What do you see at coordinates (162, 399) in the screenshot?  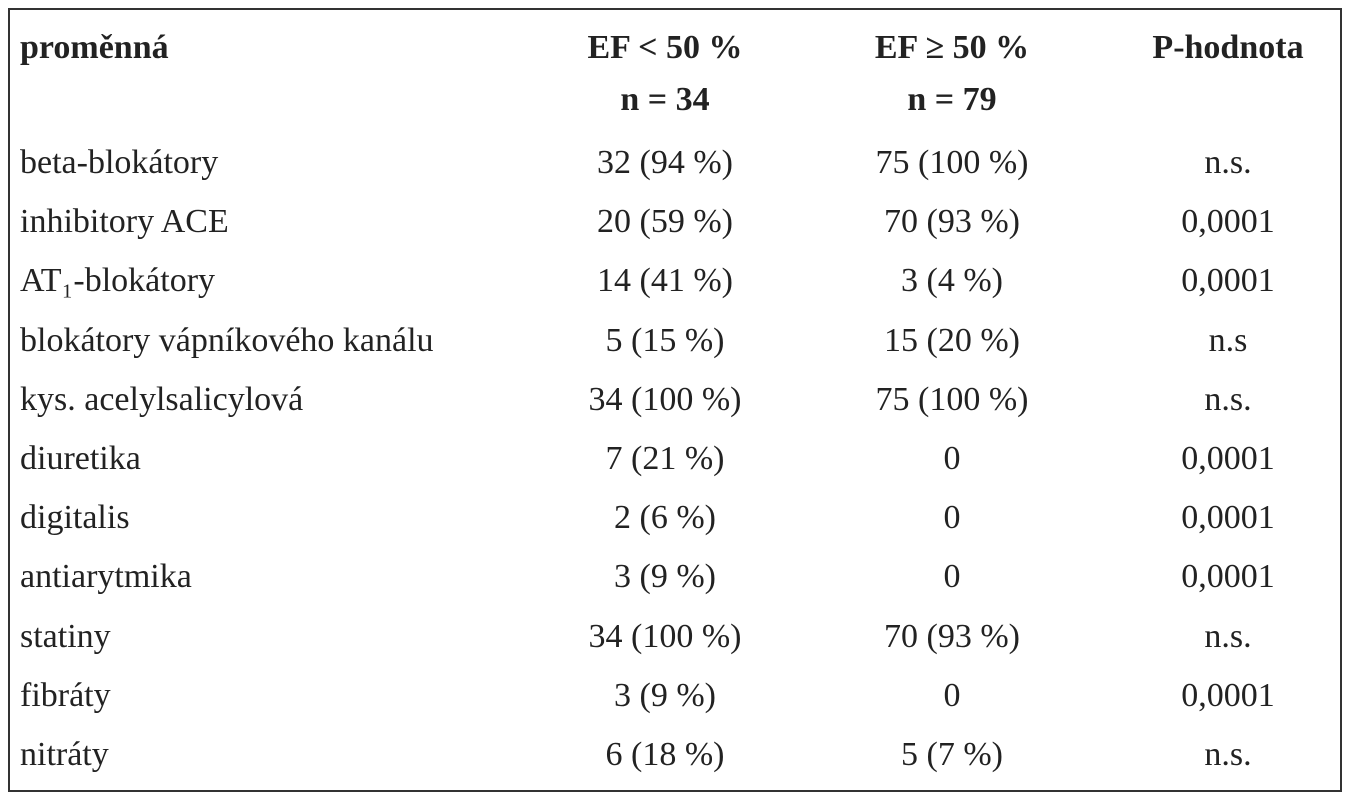 I see `row-label: kys. acelylsalicylová` at bounding box center [162, 399].